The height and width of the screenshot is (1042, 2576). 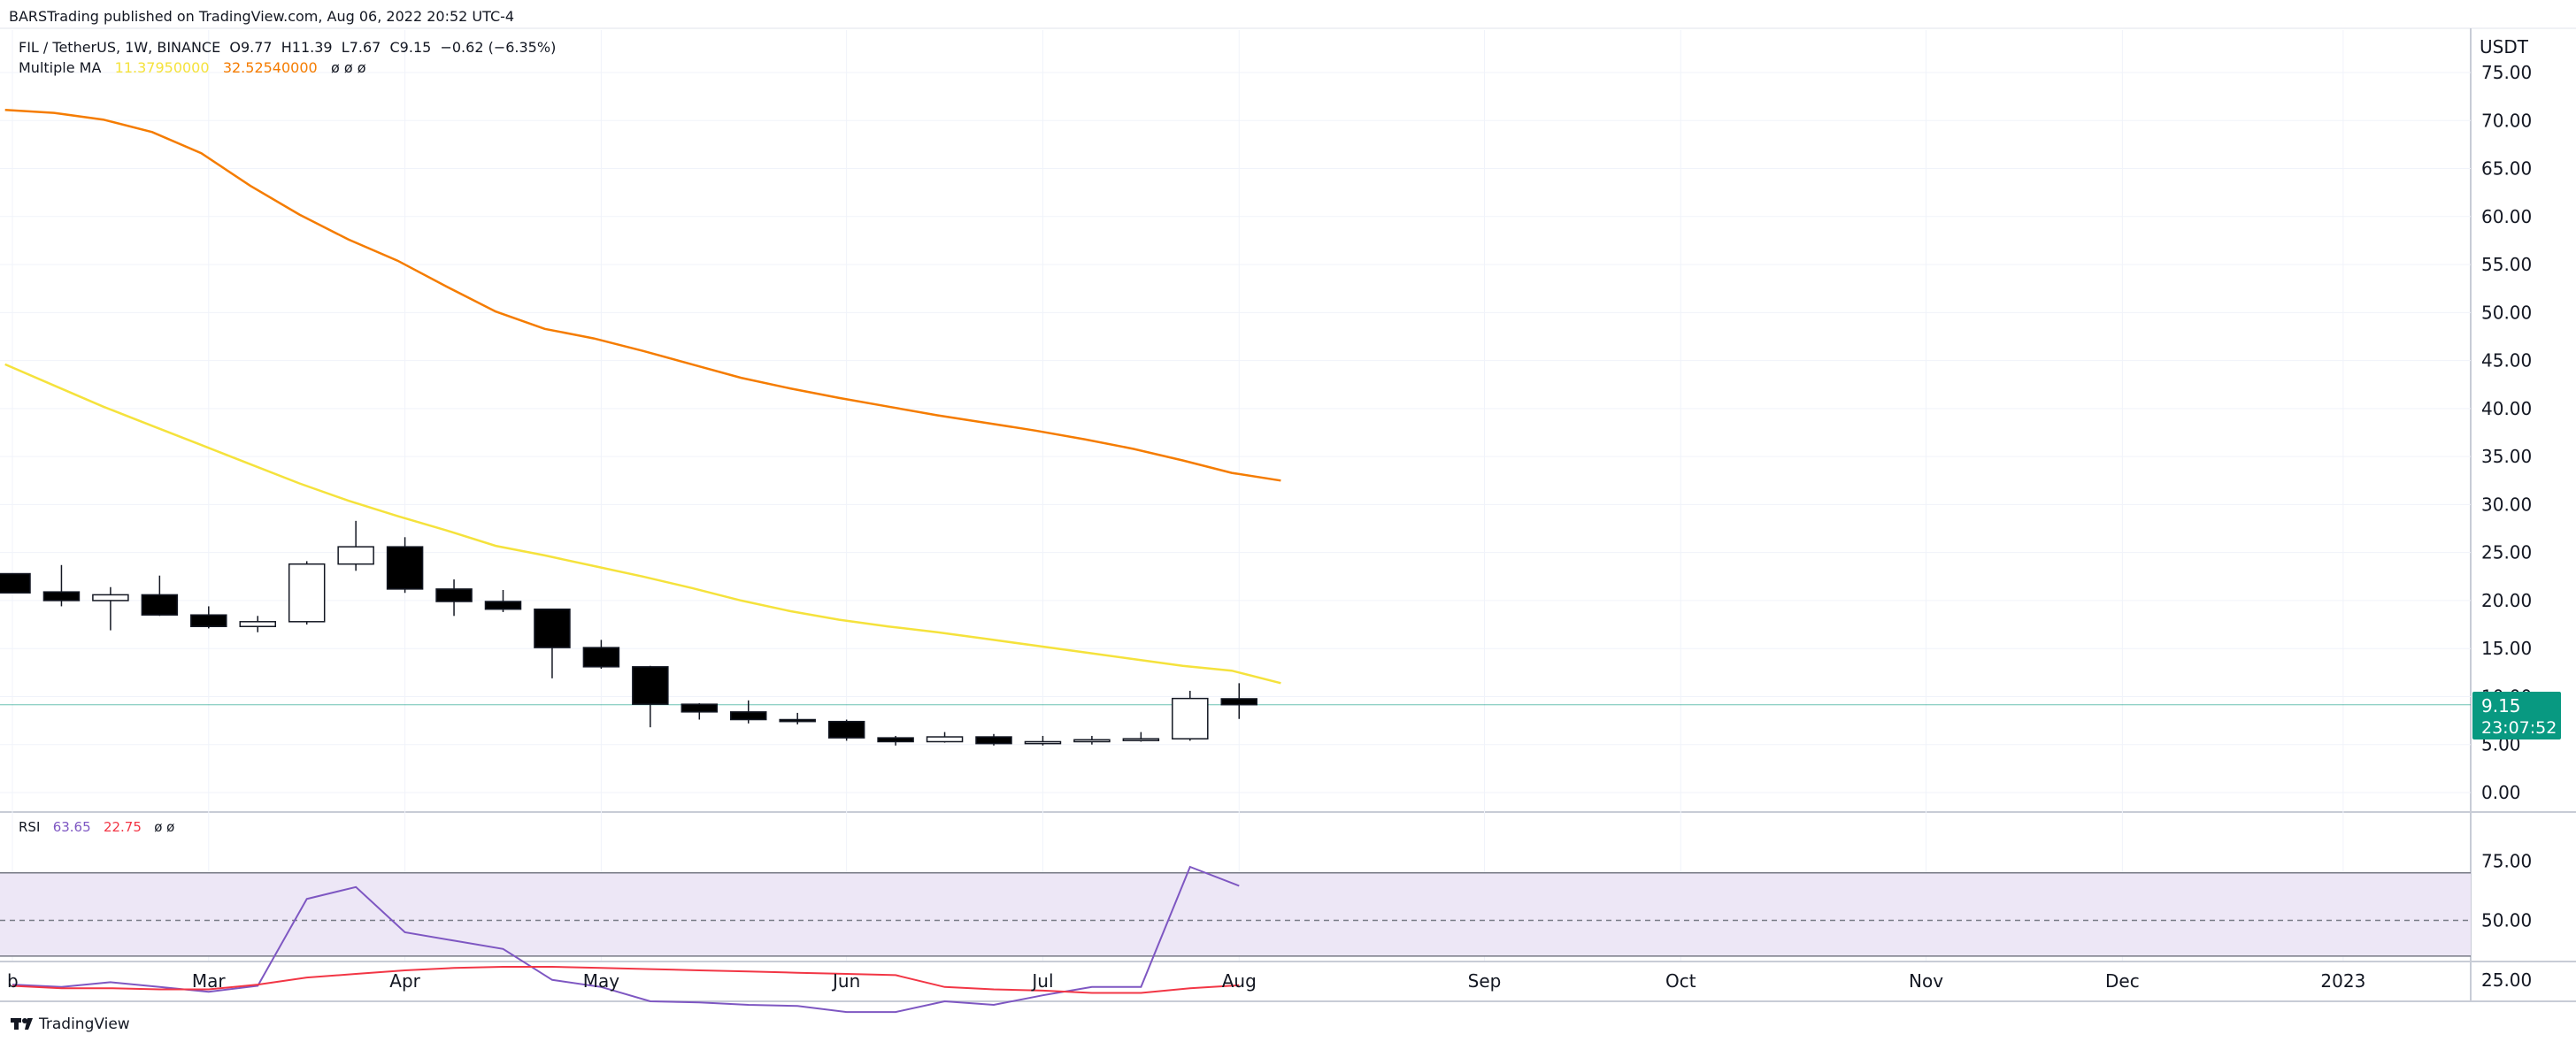 I want to click on time-tick-label: Mar, so click(x=209, y=981).